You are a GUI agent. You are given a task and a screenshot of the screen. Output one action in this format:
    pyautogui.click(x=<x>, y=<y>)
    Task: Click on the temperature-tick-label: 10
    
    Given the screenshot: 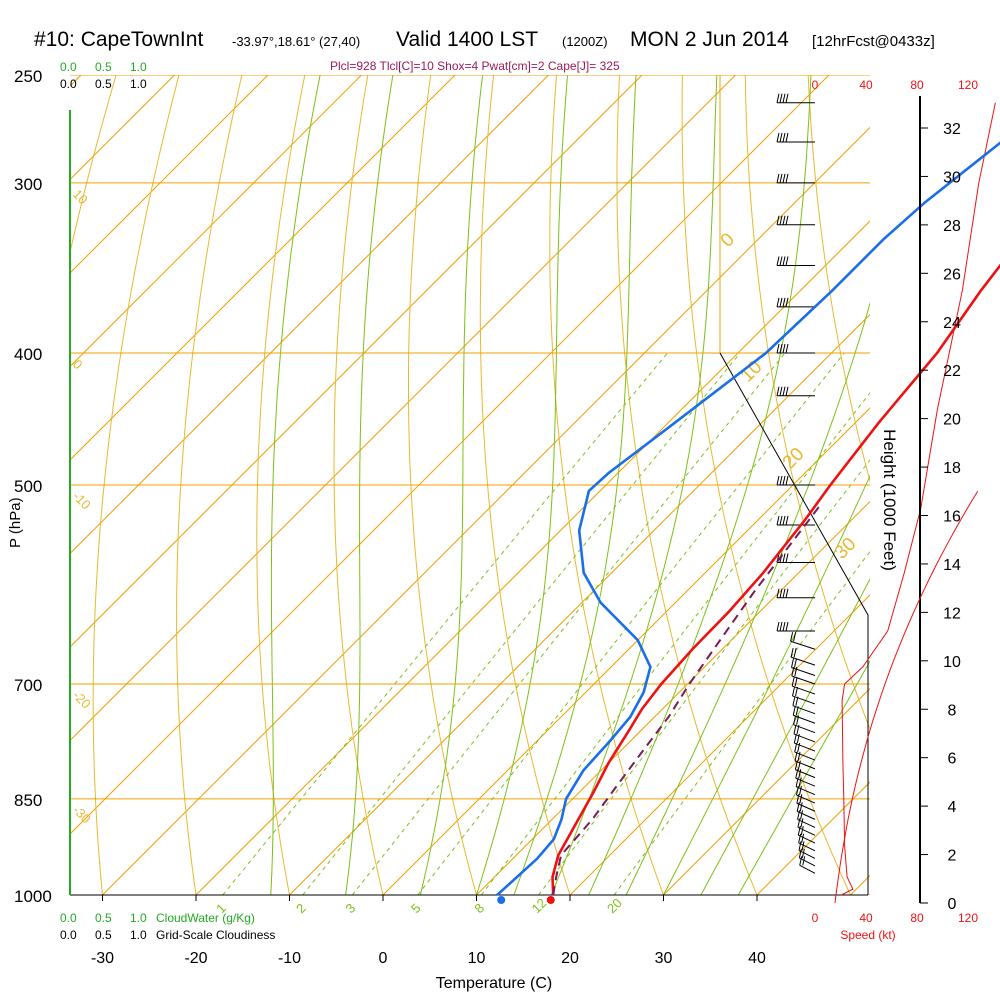 What is the action you would take?
    pyautogui.click(x=477, y=958)
    